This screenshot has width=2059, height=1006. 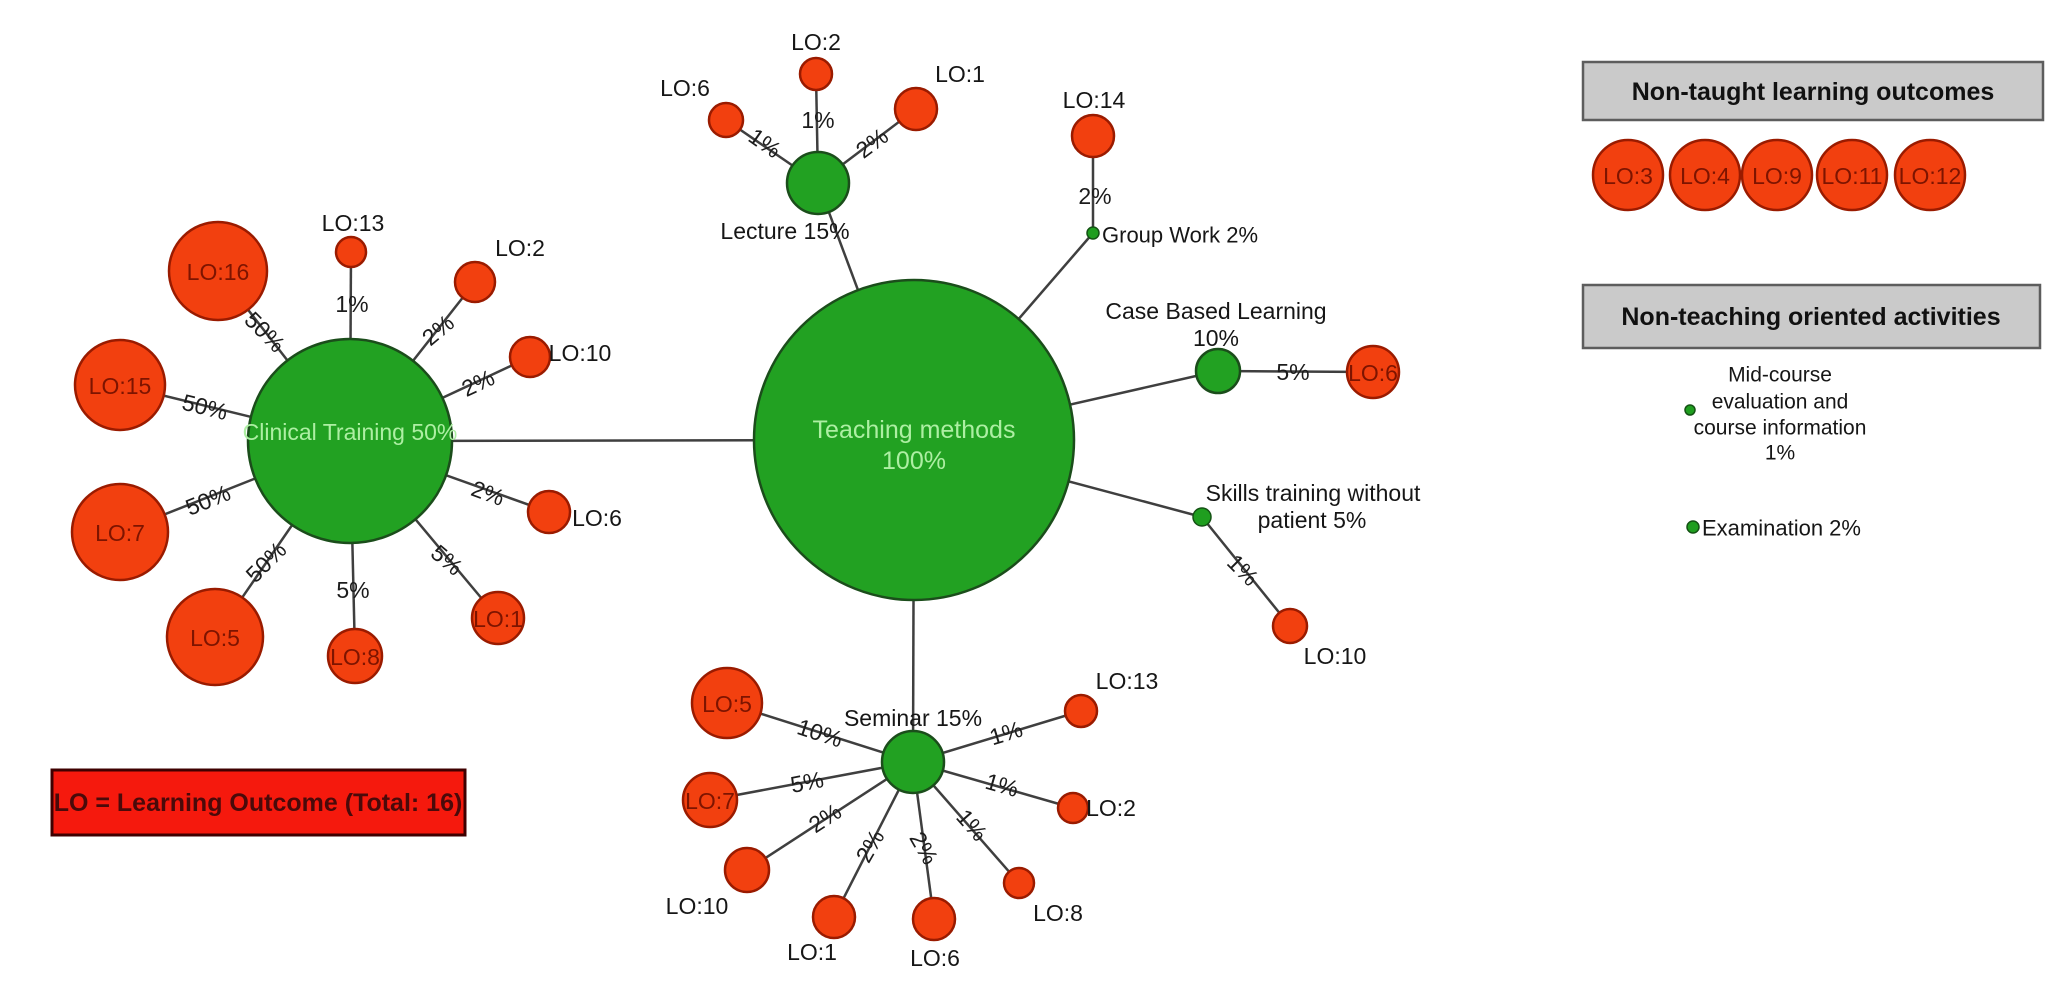 I want to click on clinical-lo8-label: LO:8, so click(x=355, y=657).